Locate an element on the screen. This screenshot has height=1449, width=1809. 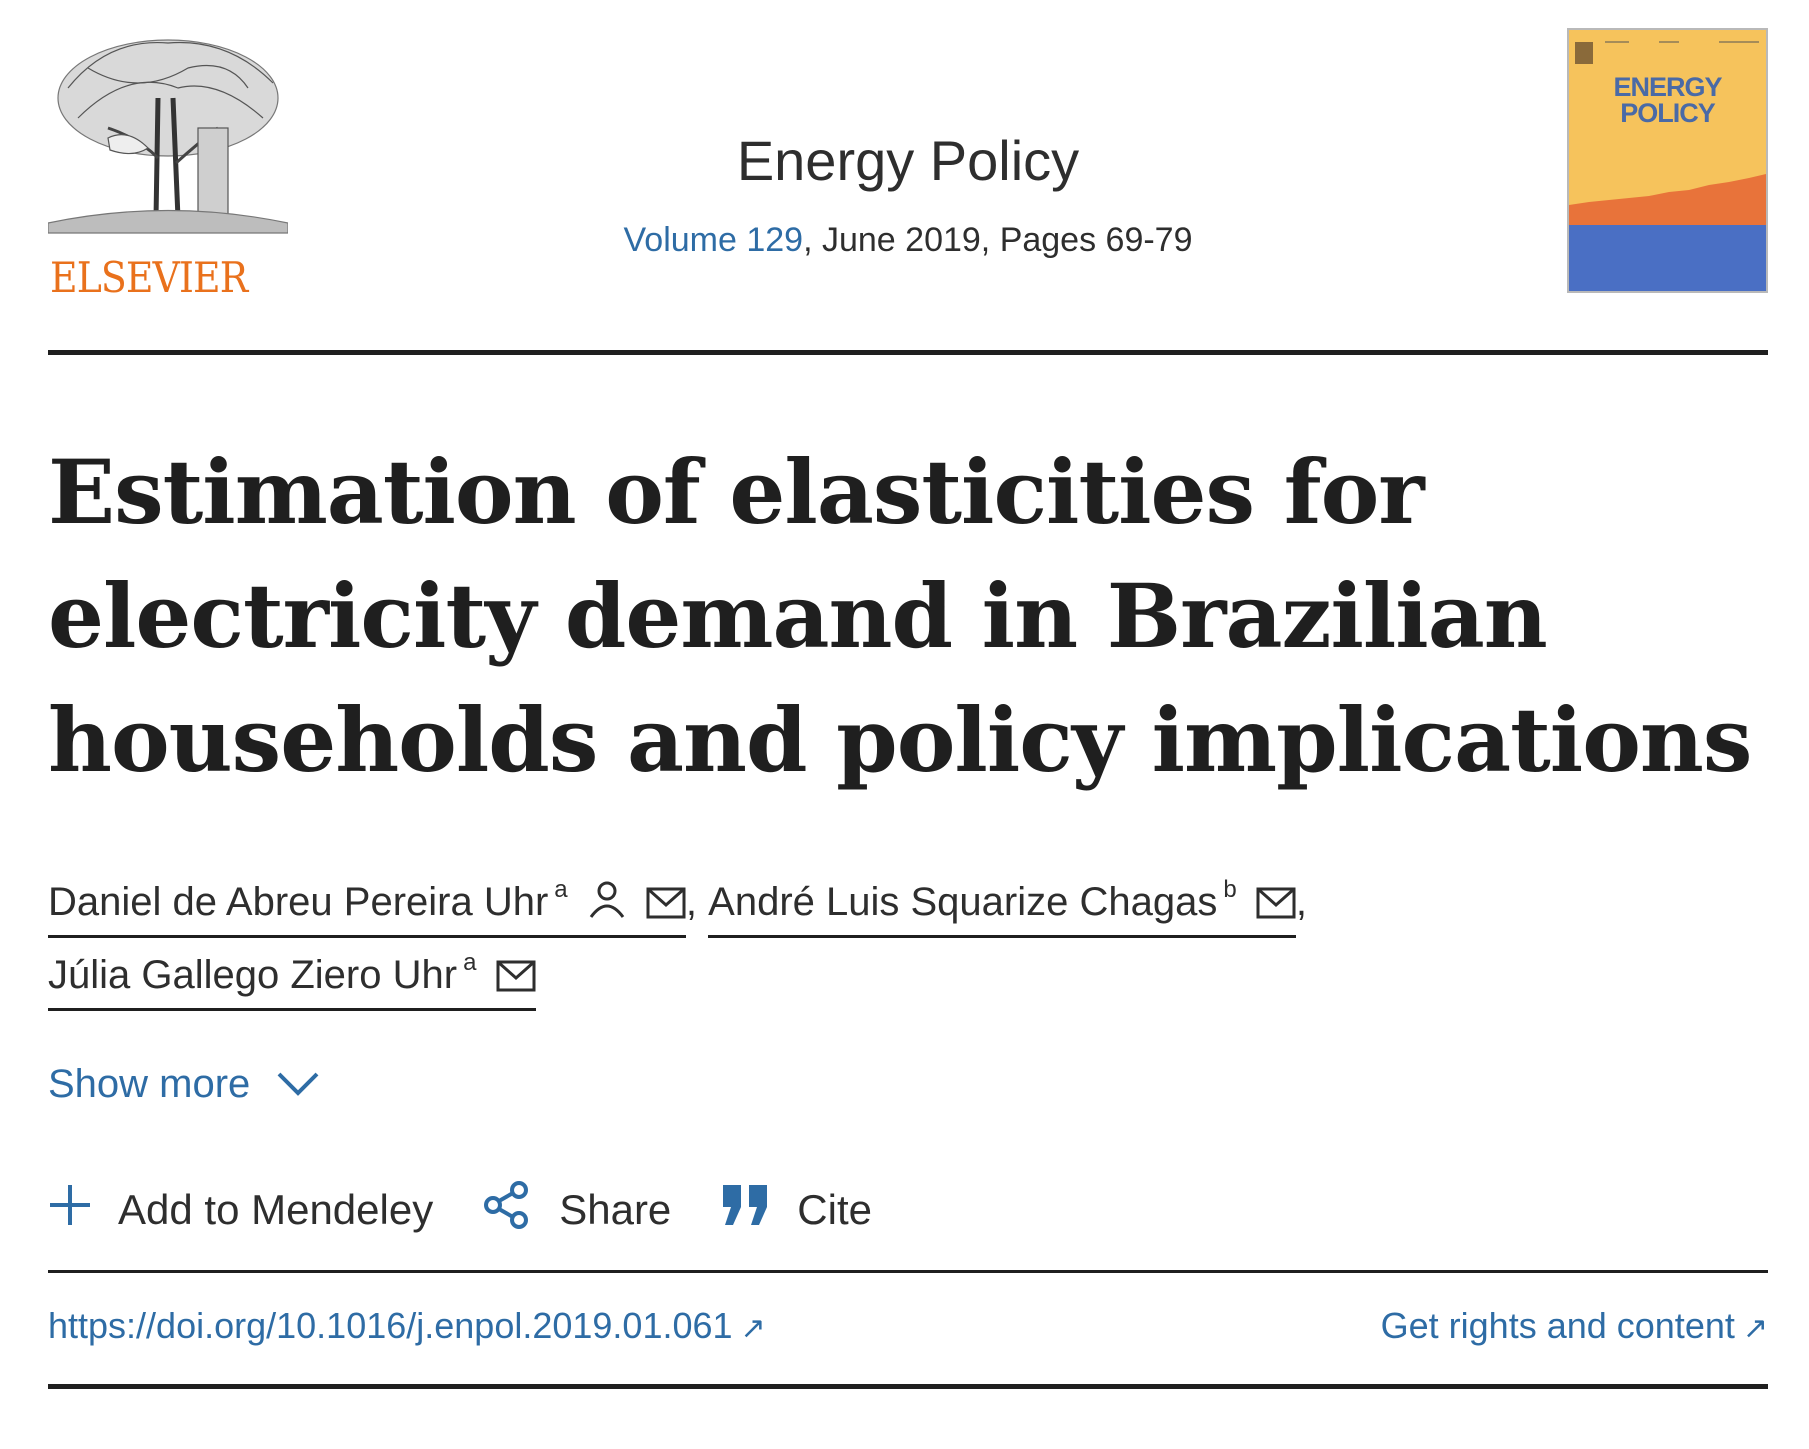
cite-button: Cite is located at coordinates (796, 1210).